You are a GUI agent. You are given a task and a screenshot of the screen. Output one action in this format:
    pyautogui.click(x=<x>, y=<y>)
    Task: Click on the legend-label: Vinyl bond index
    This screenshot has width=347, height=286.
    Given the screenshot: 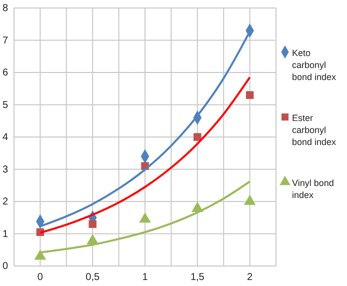 What is the action you would take?
    pyautogui.click(x=313, y=189)
    